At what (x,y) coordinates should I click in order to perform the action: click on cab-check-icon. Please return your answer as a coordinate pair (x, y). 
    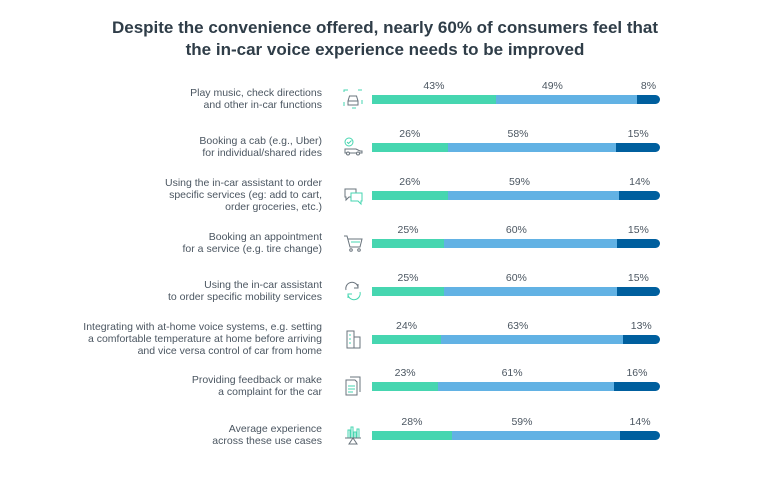
    Looking at the image, I should click on (353, 147).